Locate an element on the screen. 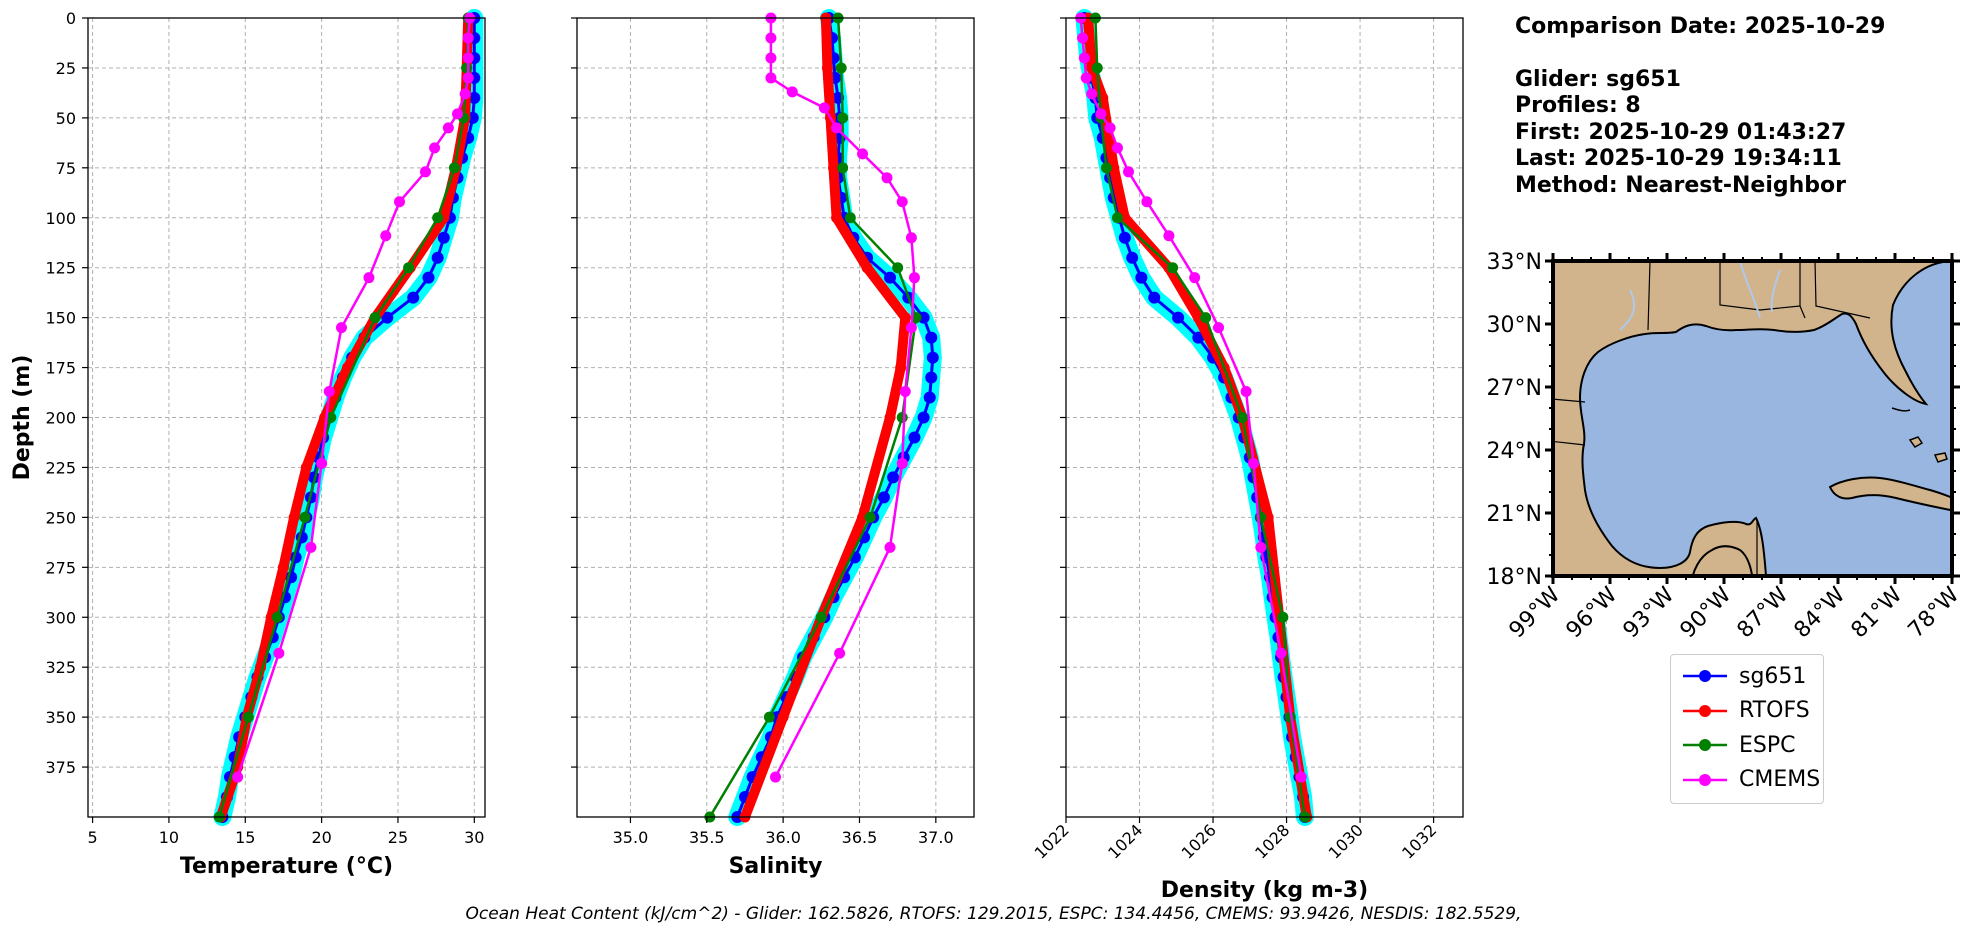  map-lon-label: 90°W is located at coordinates (1706, 612).